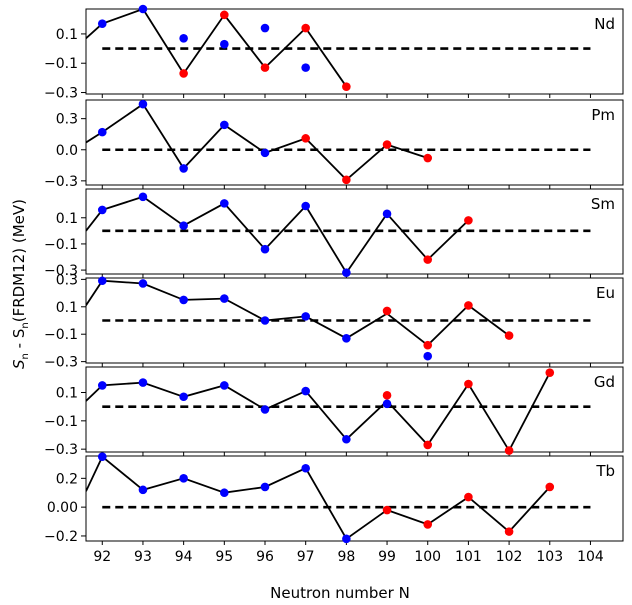  What do you see at coordinates (224, 557) in the screenshot?
I see `x-tick-label: 95` at bounding box center [224, 557].